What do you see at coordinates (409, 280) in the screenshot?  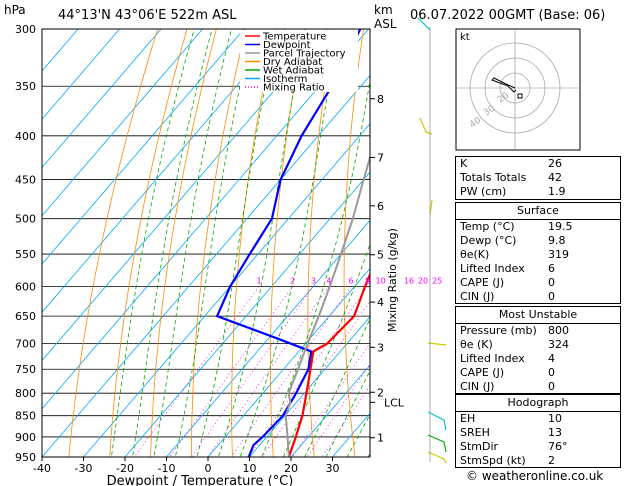 I see `mixing-ratio-value-label: 16` at bounding box center [409, 280].